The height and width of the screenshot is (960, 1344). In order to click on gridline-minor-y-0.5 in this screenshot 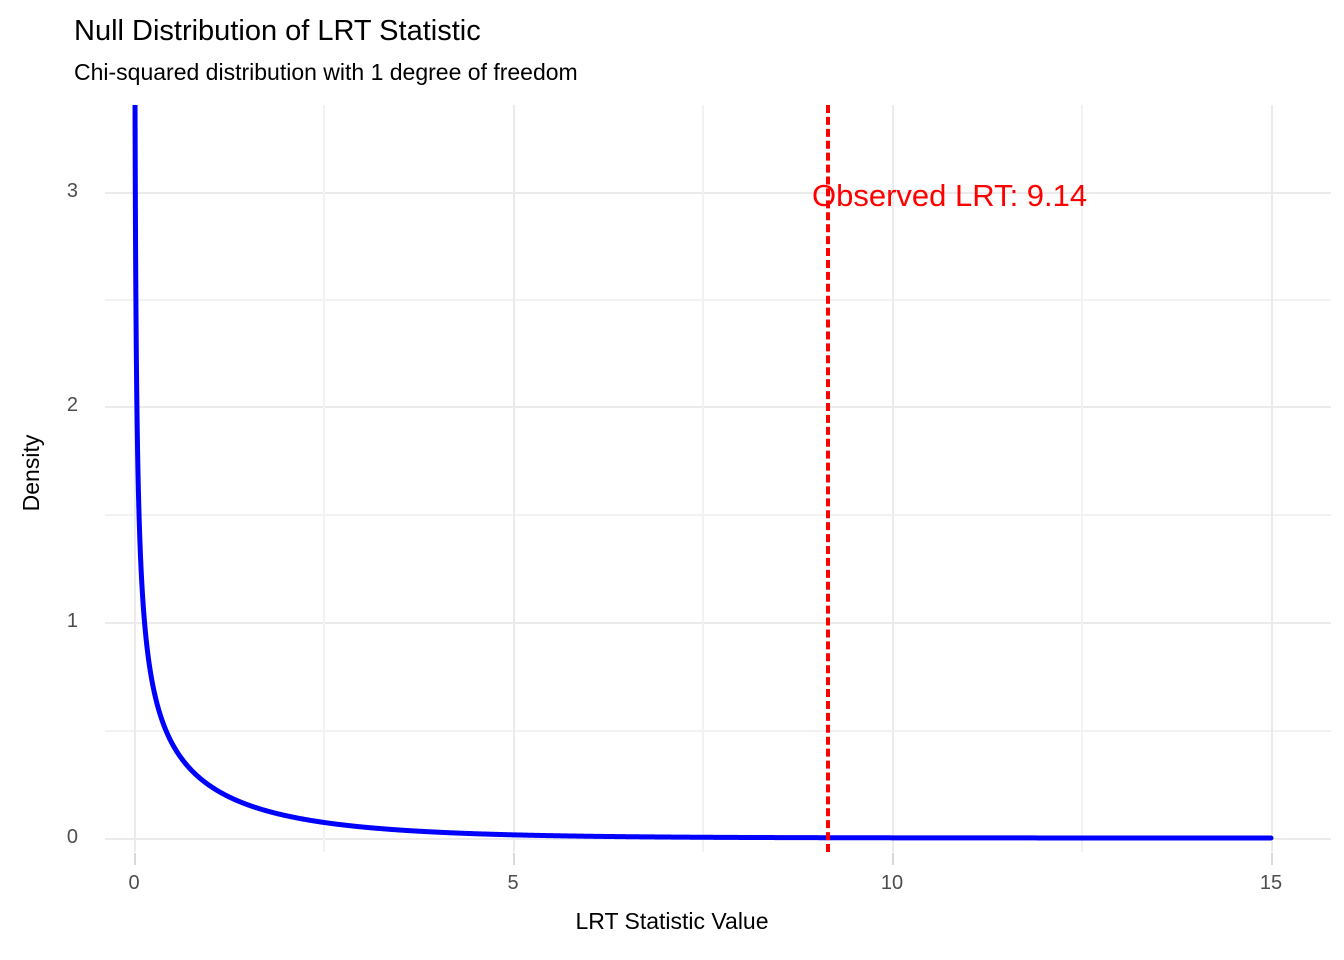, I will do `click(718, 731)`.